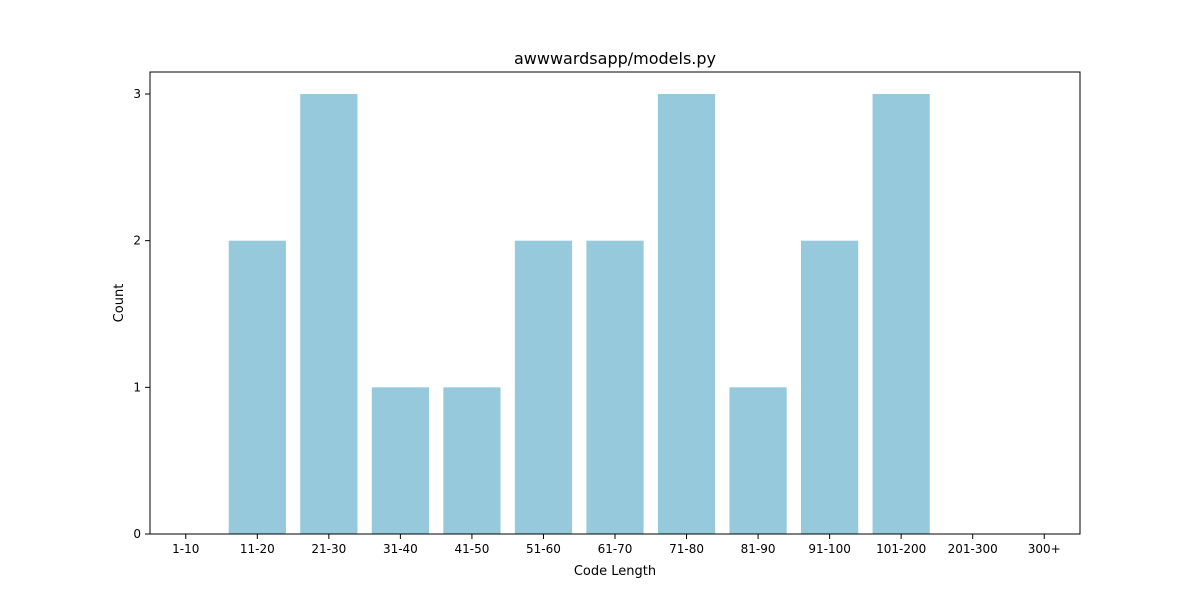 The image size is (1200, 600). Describe the element at coordinates (615, 549) in the screenshot. I see `x-tick-label: 61-70` at that location.